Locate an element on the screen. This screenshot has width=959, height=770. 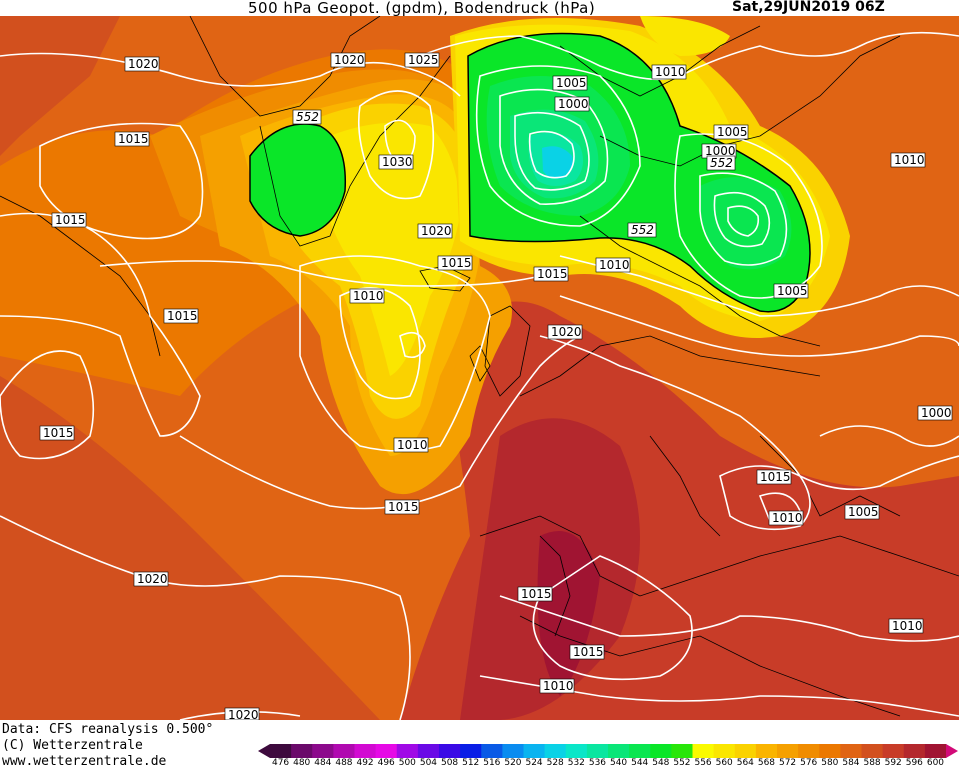
colorbar-level-label: 520 is located at coordinates (513, 763).